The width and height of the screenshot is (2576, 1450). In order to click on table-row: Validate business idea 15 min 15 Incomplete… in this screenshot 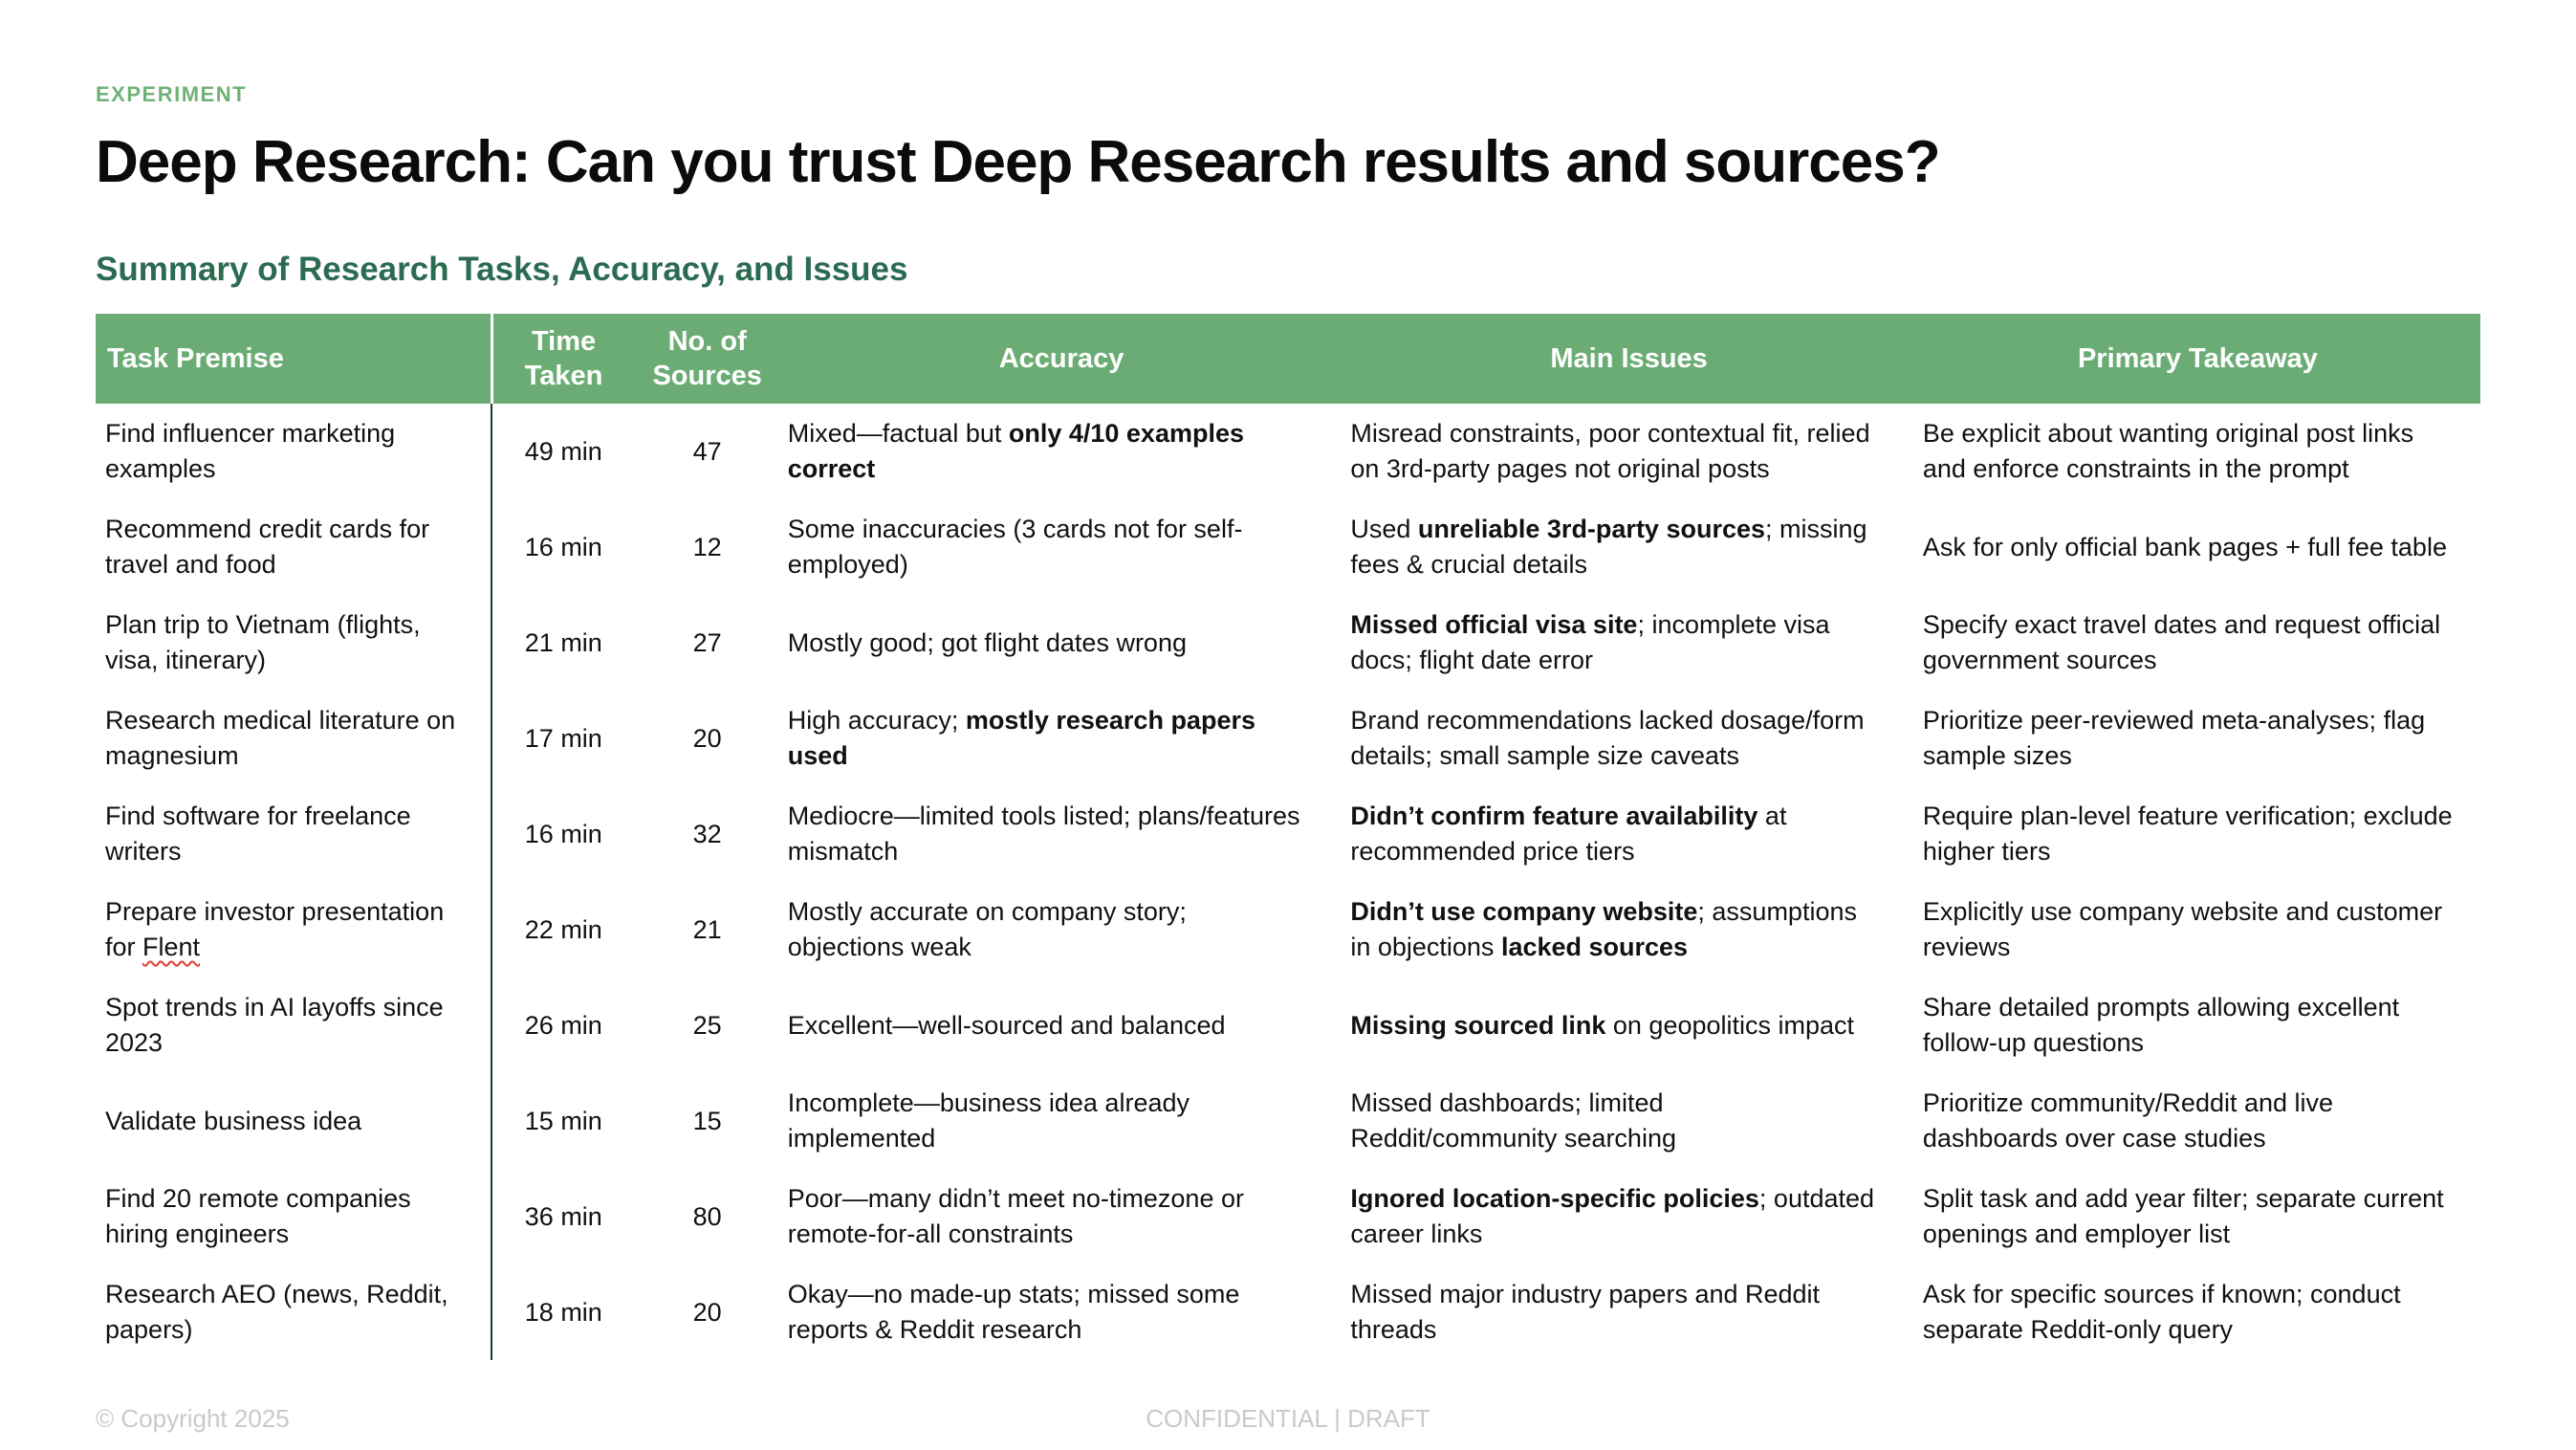, I will do `click(1288, 1121)`.